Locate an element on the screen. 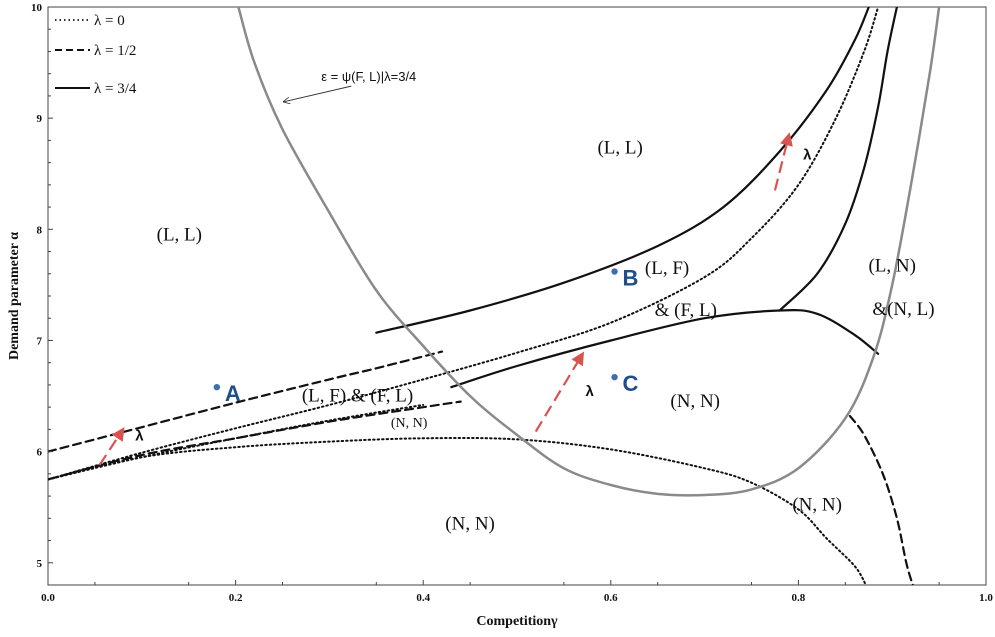 The width and height of the screenshot is (995, 637). region-label-5: (N, N) is located at coordinates (409, 423).